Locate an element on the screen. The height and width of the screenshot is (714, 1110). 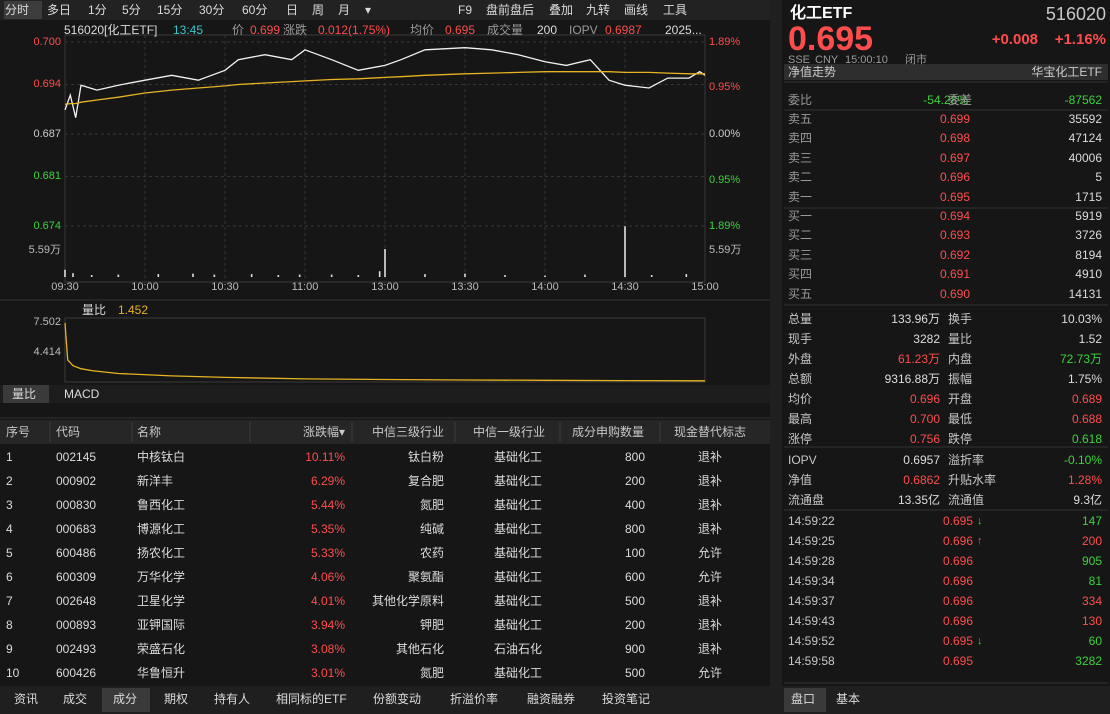
label: 0.012(1.75%) is located at coordinates (354, 30).